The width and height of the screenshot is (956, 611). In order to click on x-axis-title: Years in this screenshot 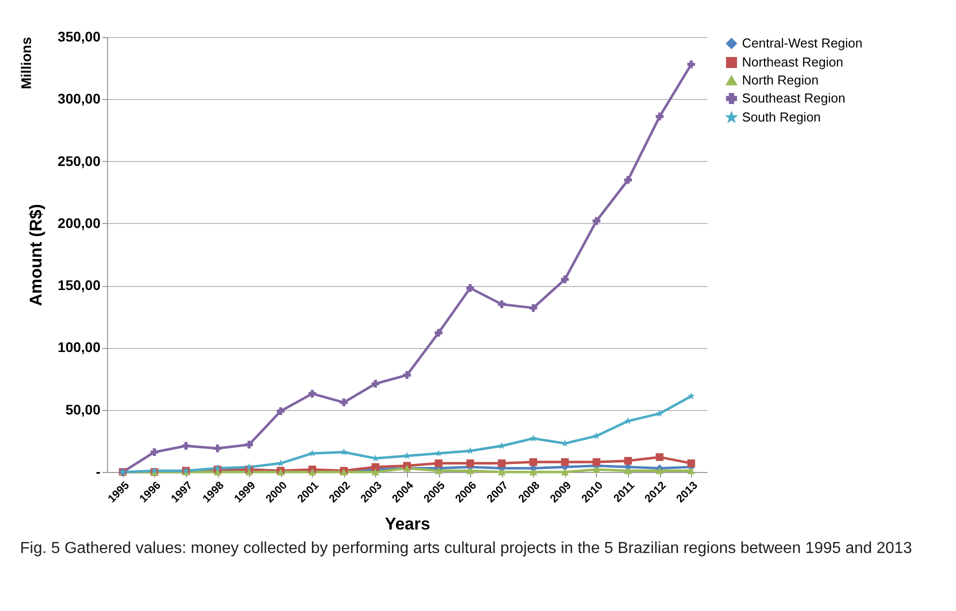, I will do `click(407, 524)`.